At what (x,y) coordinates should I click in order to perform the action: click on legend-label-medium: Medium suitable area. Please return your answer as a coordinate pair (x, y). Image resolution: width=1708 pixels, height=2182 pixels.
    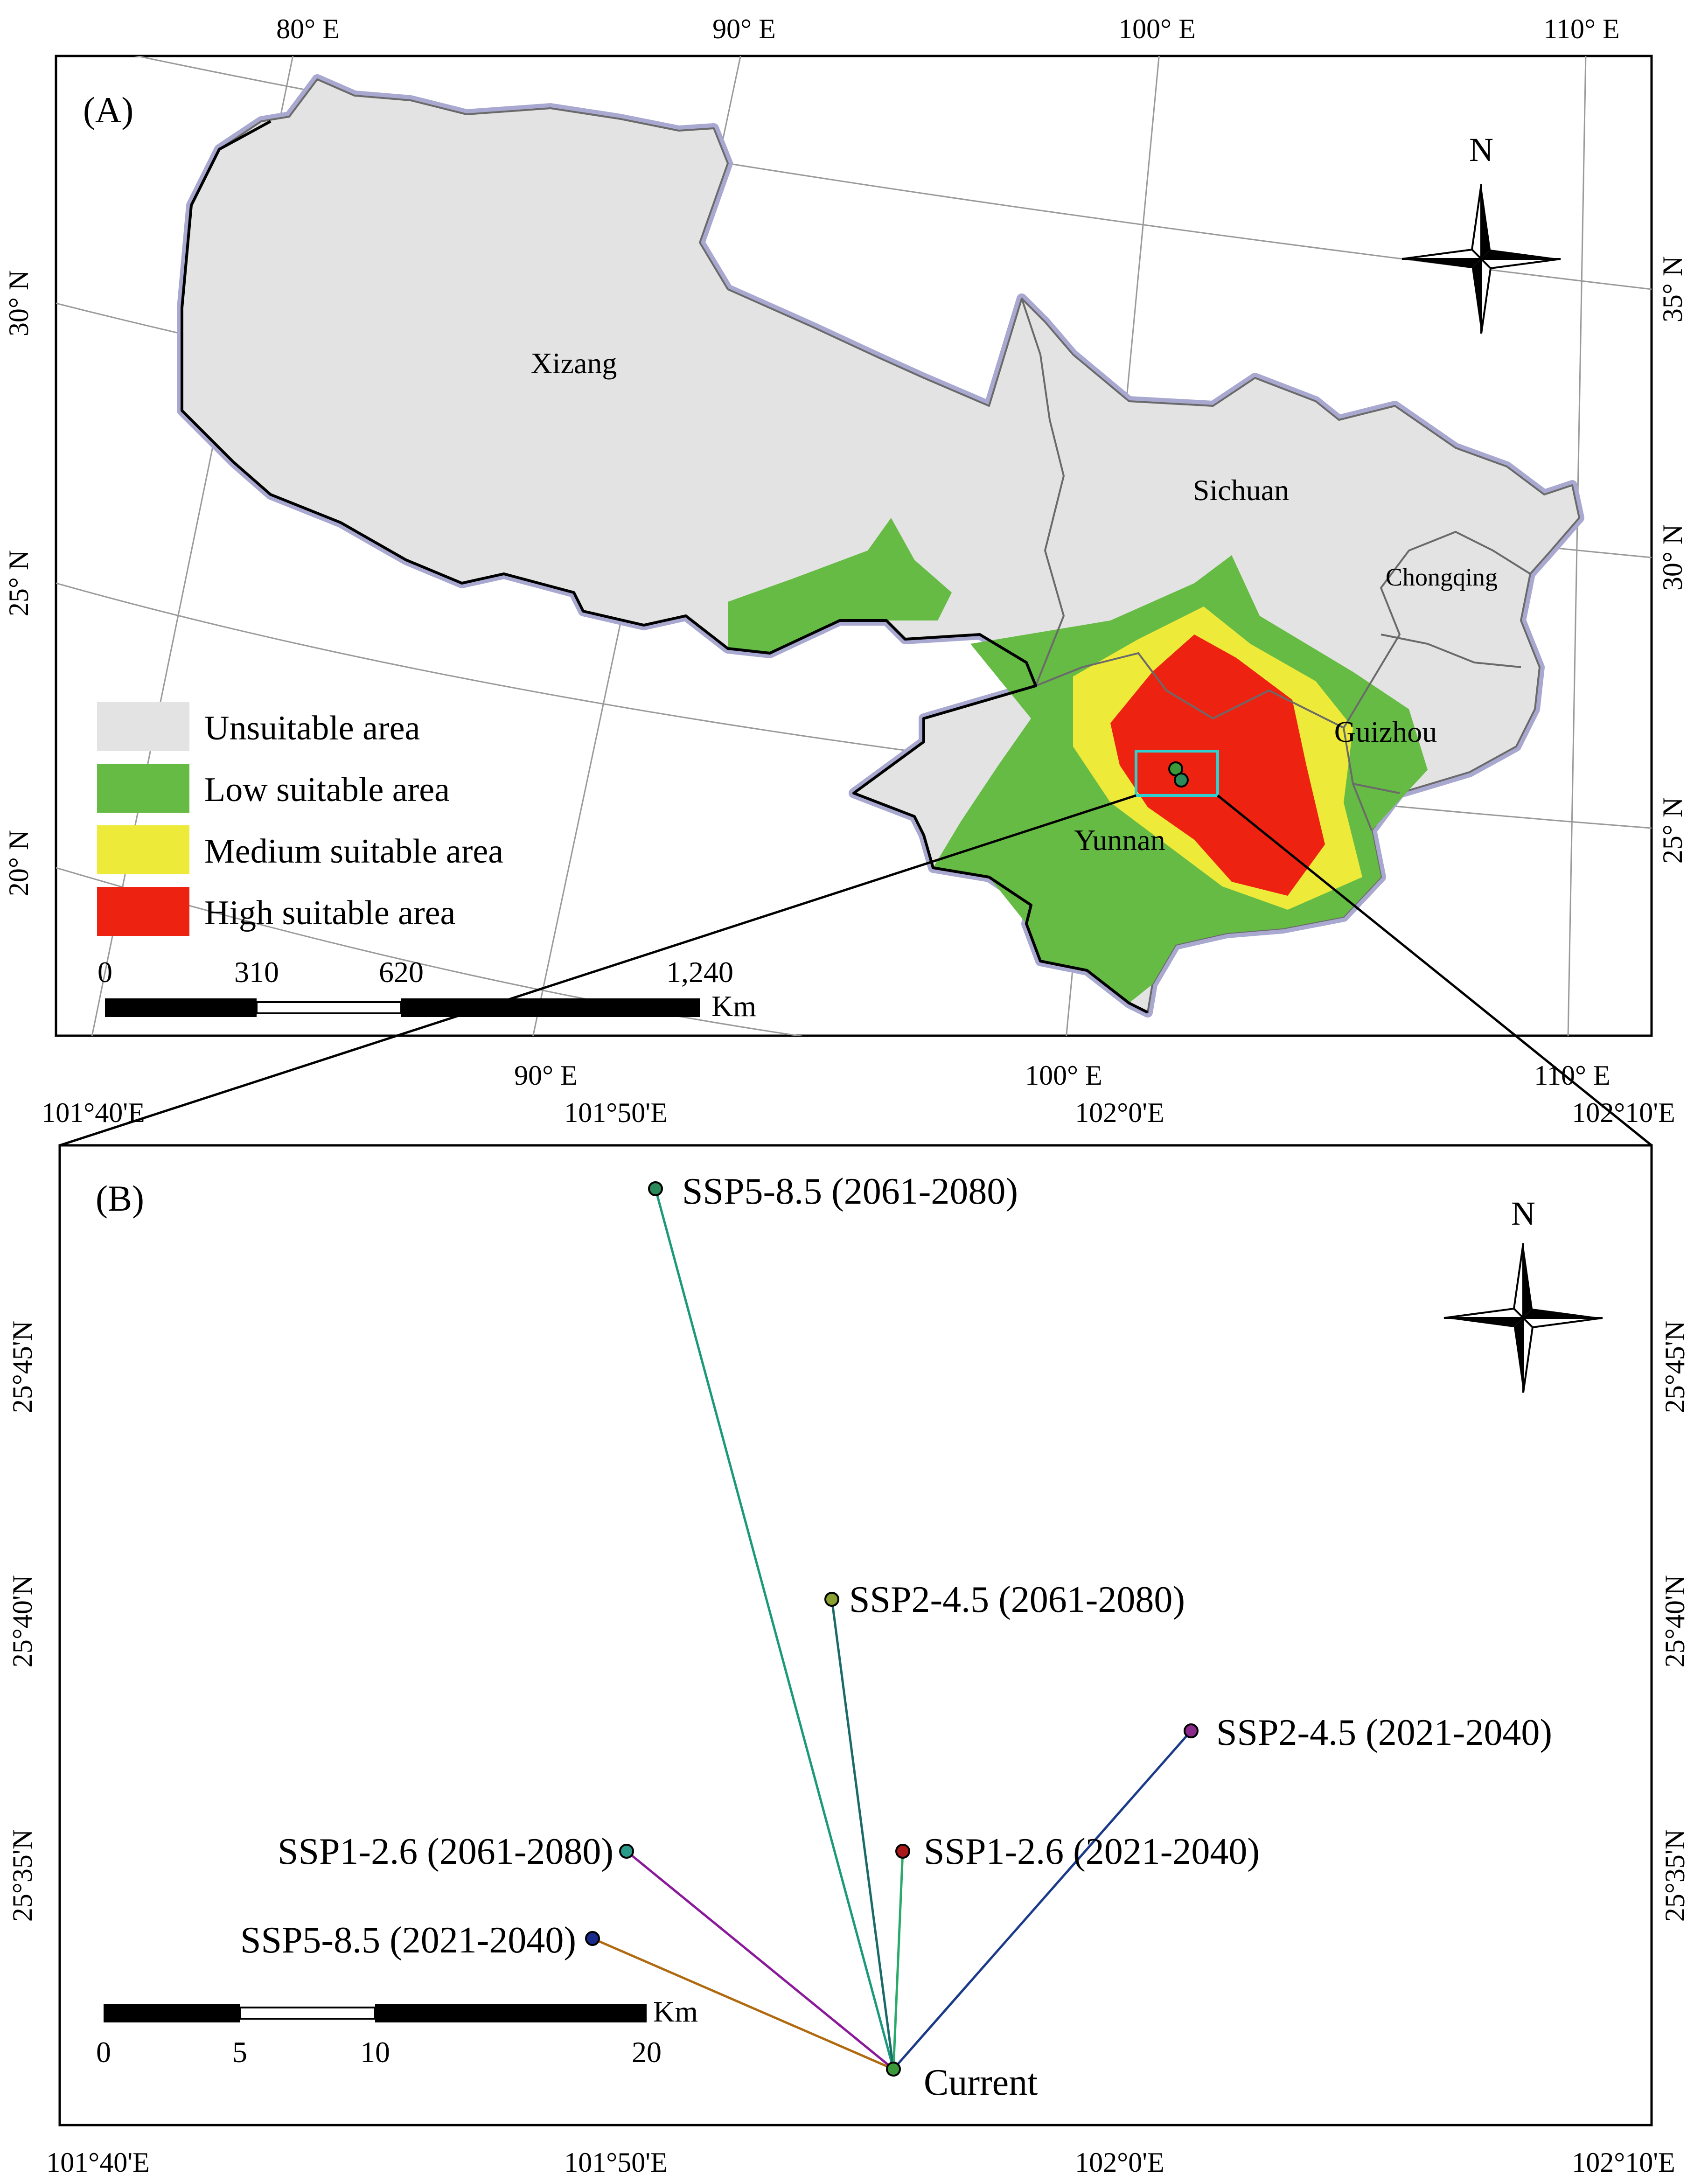
    Looking at the image, I should click on (354, 851).